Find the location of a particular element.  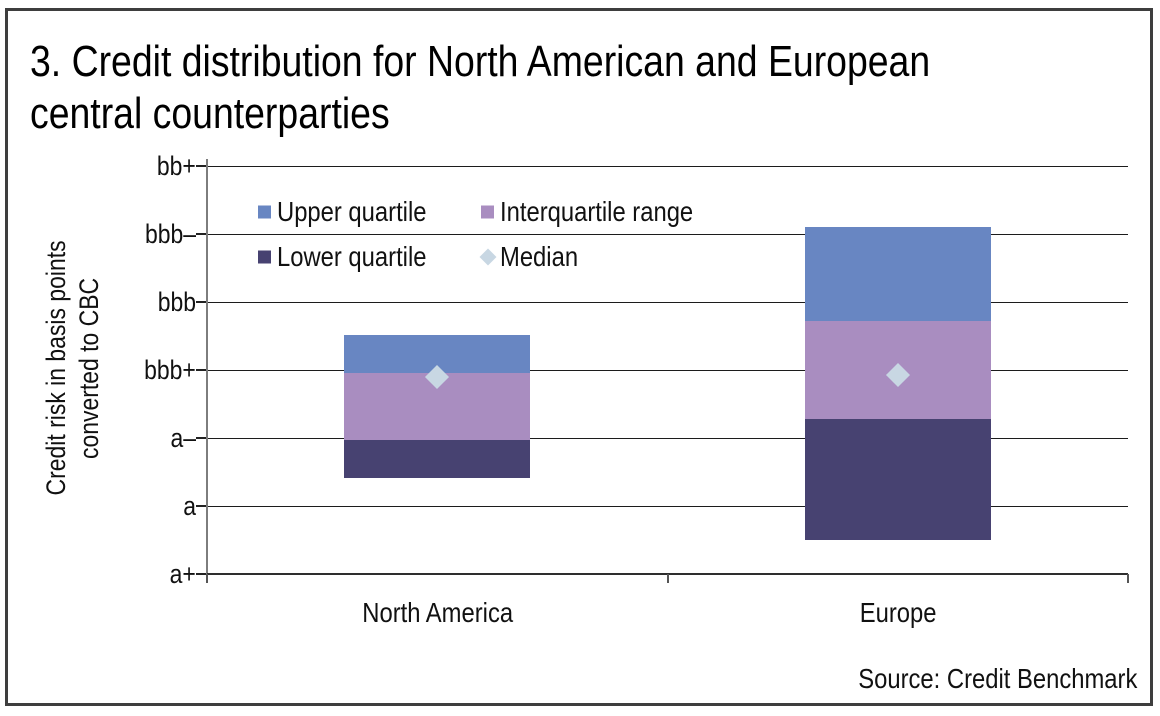

x-axis-label-text: Europe is located at coordinates (898, 612).